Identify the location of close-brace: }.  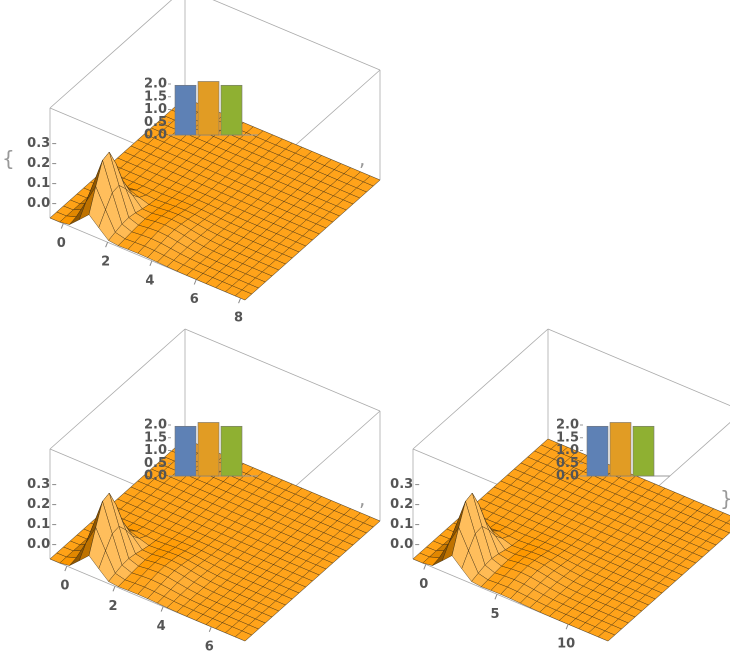
(725, 499).